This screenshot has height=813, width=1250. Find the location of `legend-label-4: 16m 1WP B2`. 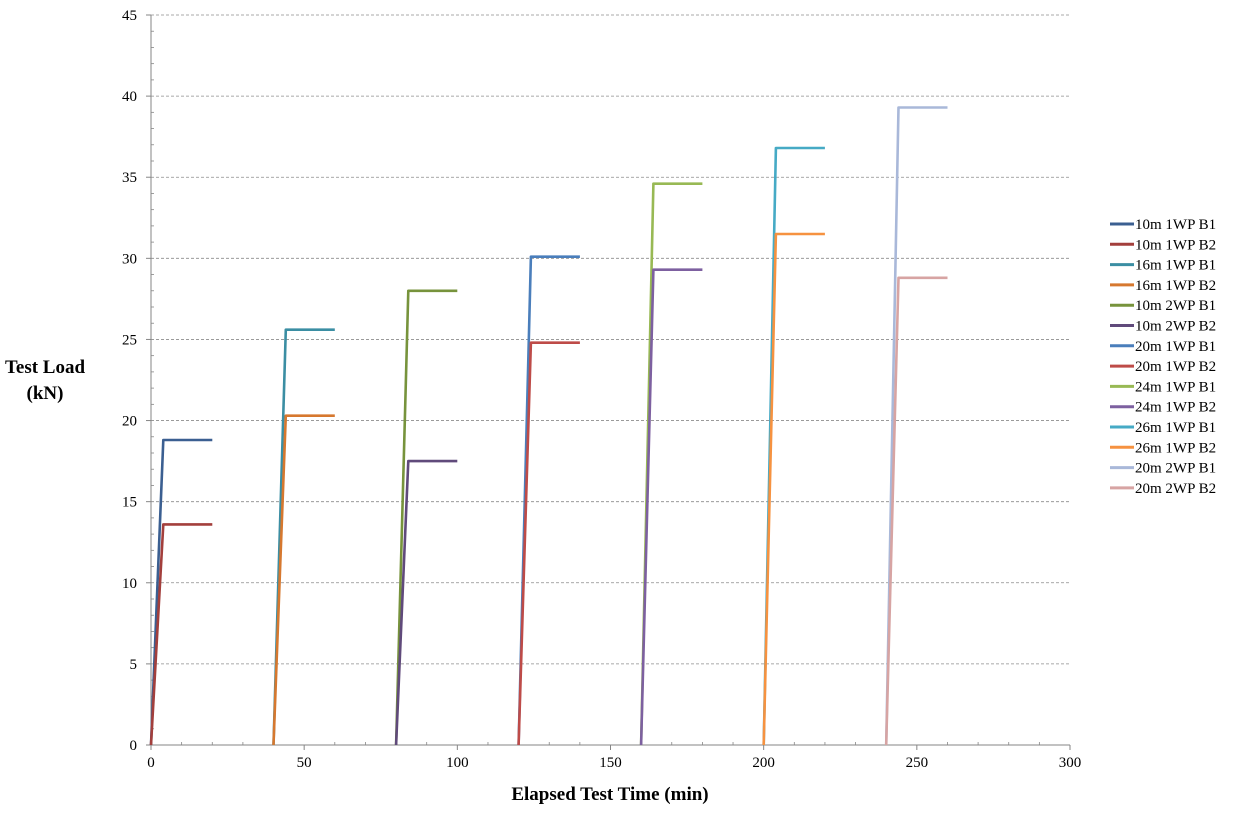

legend-label-4: 16m 1WP B2 is located at coordinates (1175, 286).